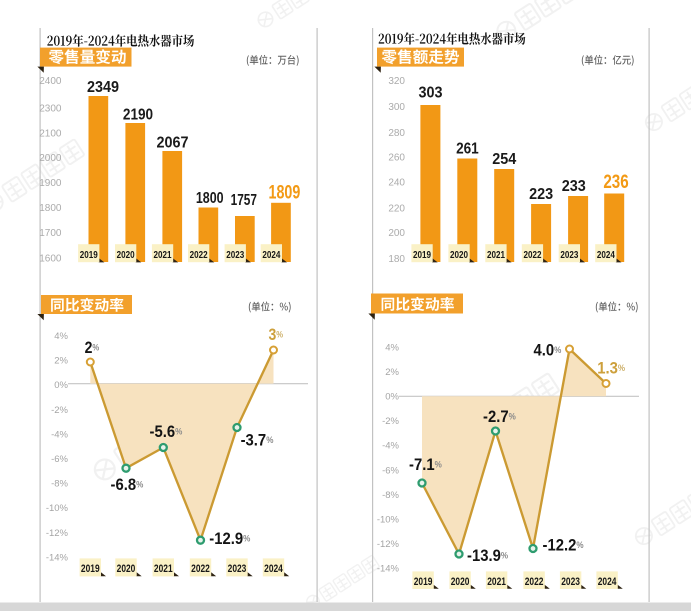 The height and width of the screenshot is (611, 691). What do you see at coordinates (229, 540) in the screenshot?
I see `svg-text: -12.9%` at bounding box center [229, 540].